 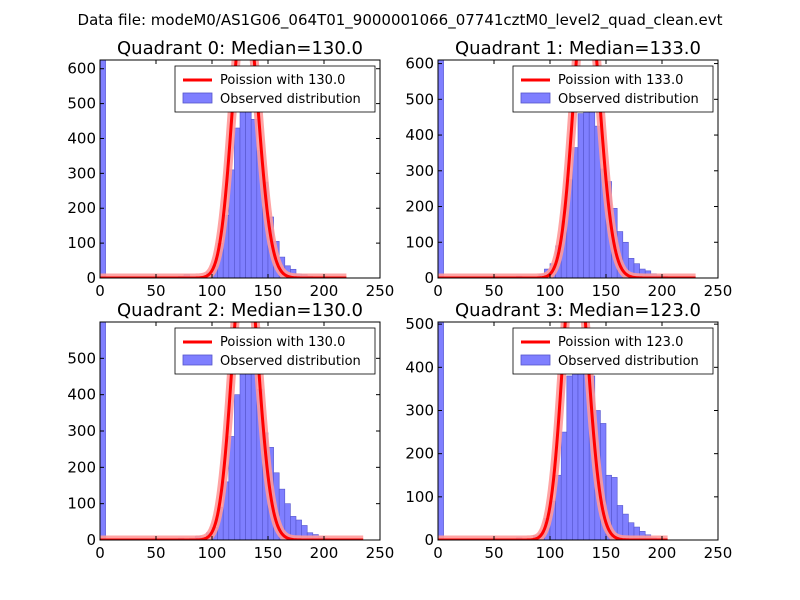 I want to click on plot-area, so click(x=568, y=169).